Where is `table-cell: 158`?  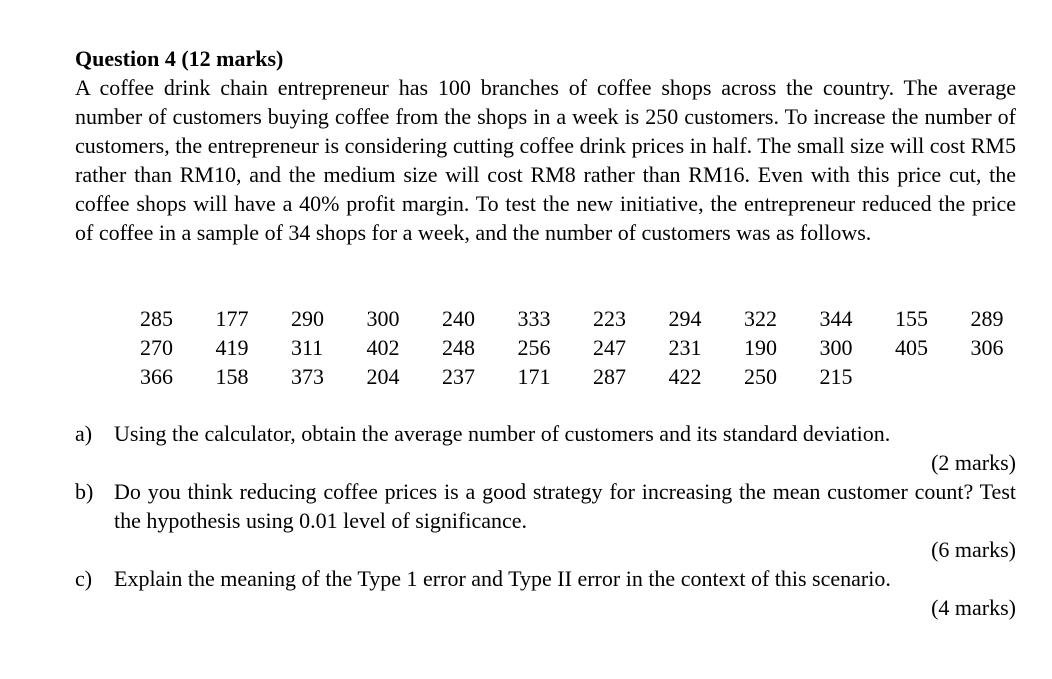 table-cell: 158 is located at coordinates (232, 376).